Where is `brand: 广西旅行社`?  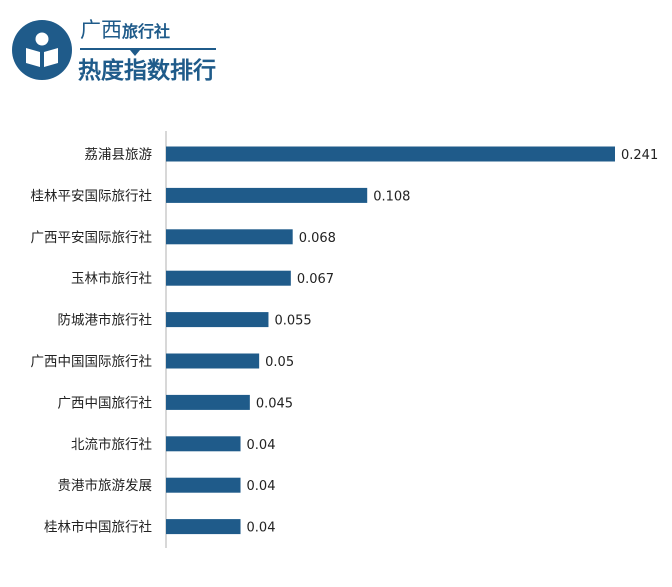 brand: 广西旅行社 is located at coordinates (125, 31).